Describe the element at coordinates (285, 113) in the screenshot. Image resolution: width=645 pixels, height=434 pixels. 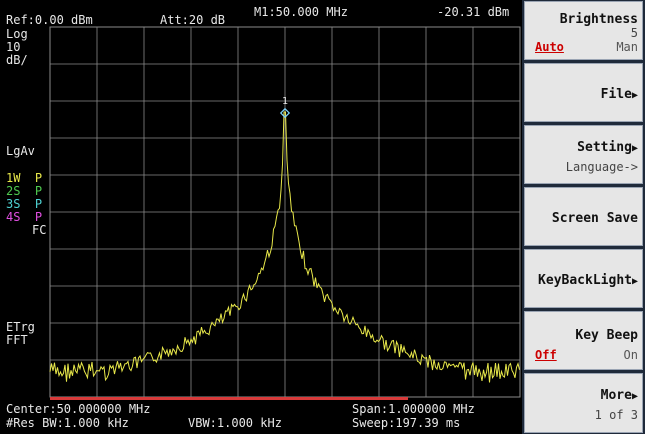
I see `marker-diamond` at that location.